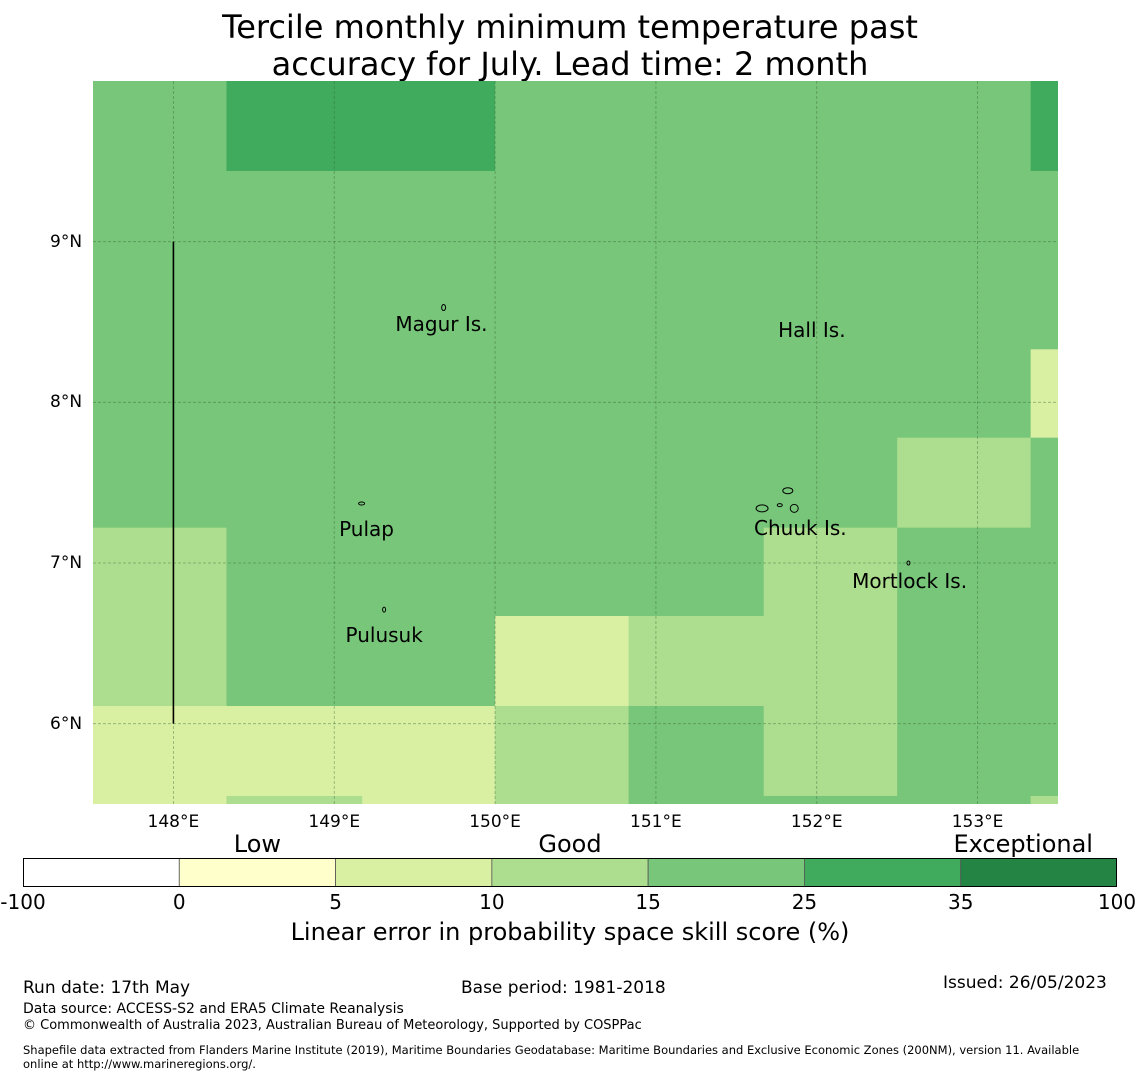 This screenshot has width=1140, height=1080. What do you see at coordinates (1023, 844) in the screenshot?
I see `colorbar-category-label: Exceptional` at bounding box center [1023, 844].